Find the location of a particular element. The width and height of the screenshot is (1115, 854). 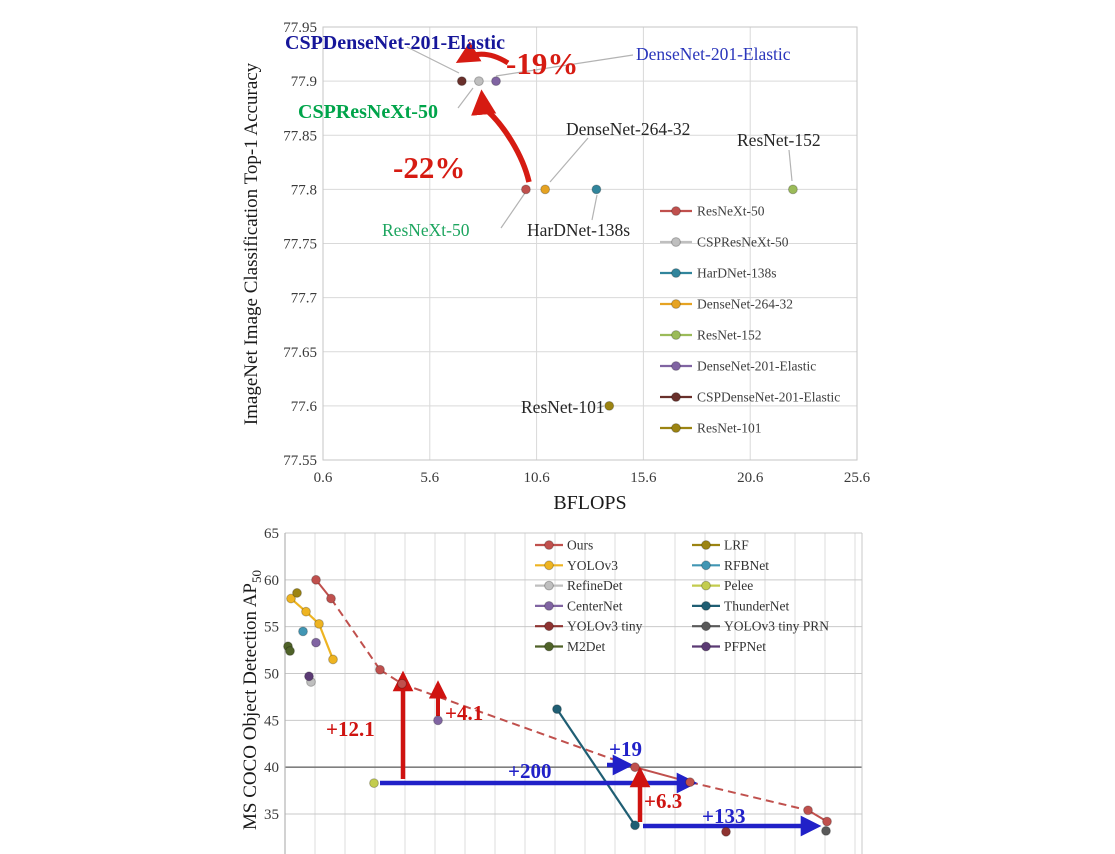

legend-label: M2Det is located at coordinates (586, 646).